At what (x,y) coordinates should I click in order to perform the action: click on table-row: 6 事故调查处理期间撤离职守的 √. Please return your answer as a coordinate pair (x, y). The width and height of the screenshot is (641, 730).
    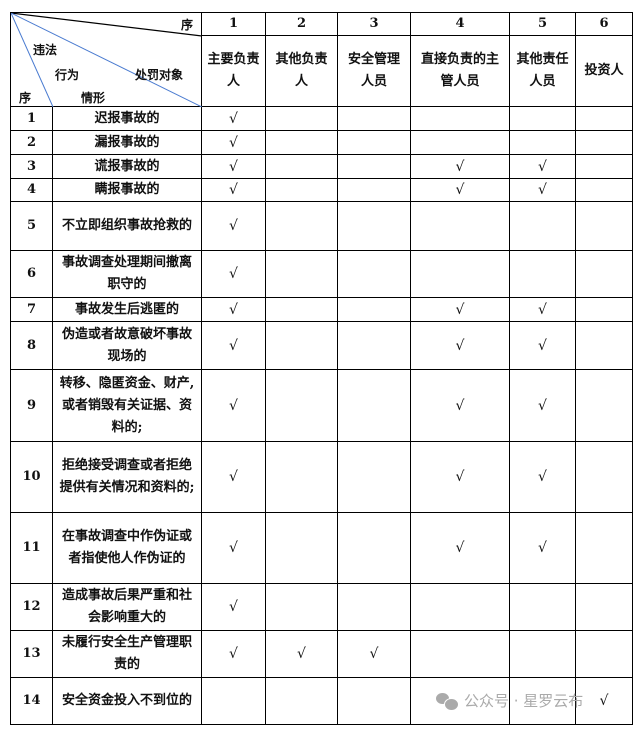
    Looking at the image, I should click on (321, 274).